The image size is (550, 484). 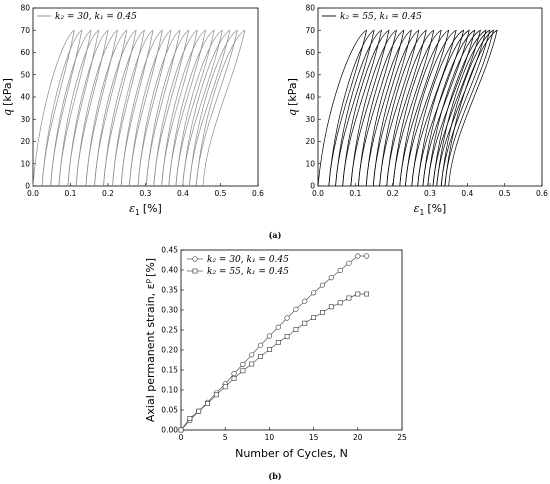 I want to click on x-tick-label: 25, so click(x=402, y=437).